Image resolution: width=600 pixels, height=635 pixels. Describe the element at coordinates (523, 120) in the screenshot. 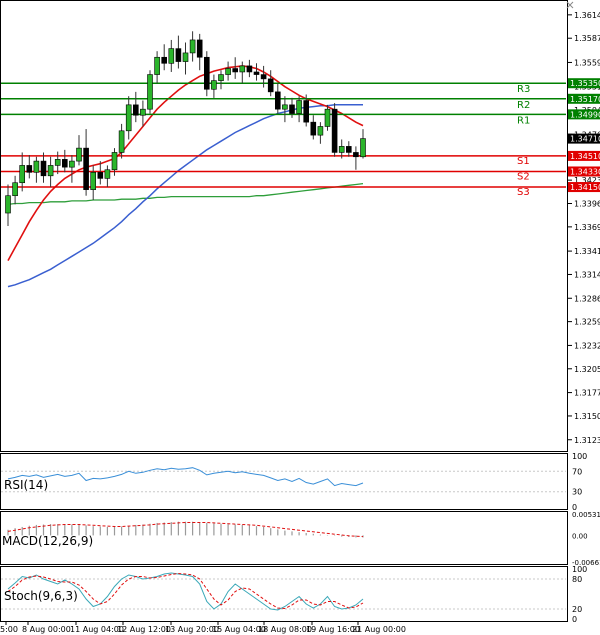

I see `level-label-r1: R1` at that location.